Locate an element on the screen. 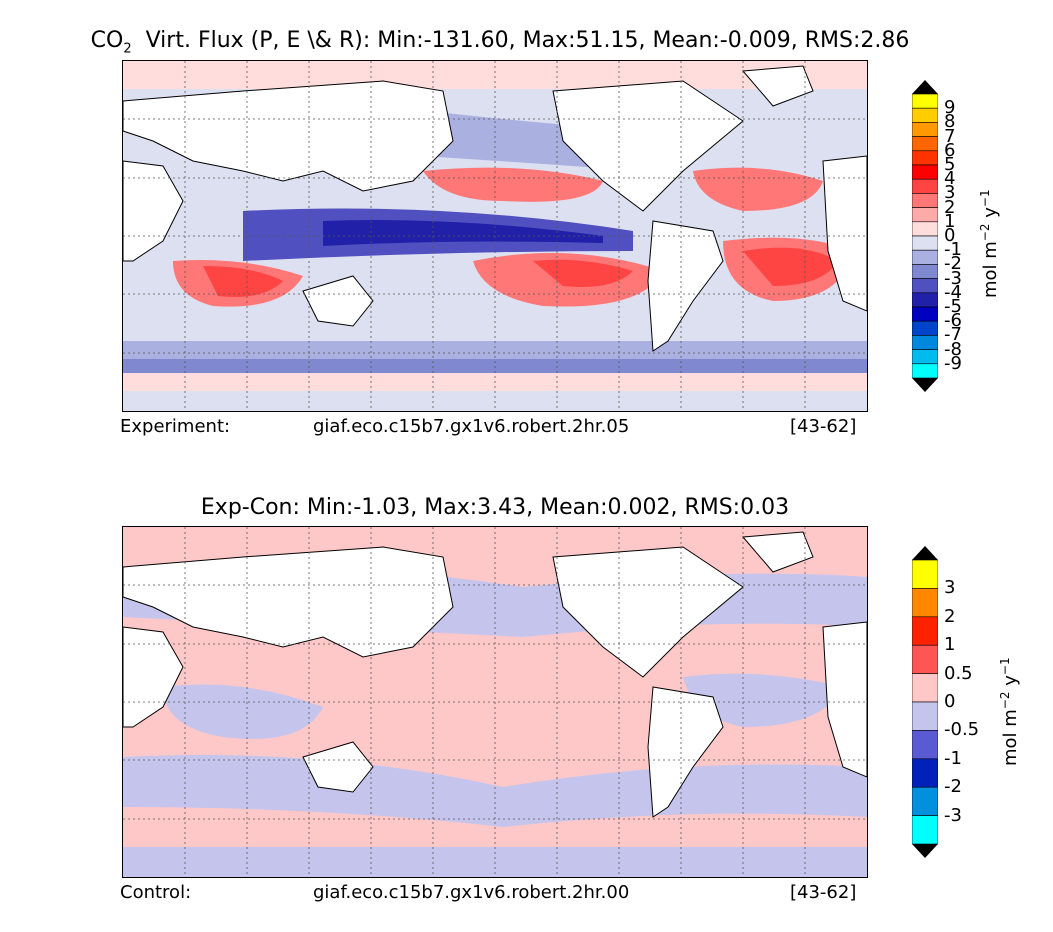  top-colorbar-svg is located at coordinates (925, 236).